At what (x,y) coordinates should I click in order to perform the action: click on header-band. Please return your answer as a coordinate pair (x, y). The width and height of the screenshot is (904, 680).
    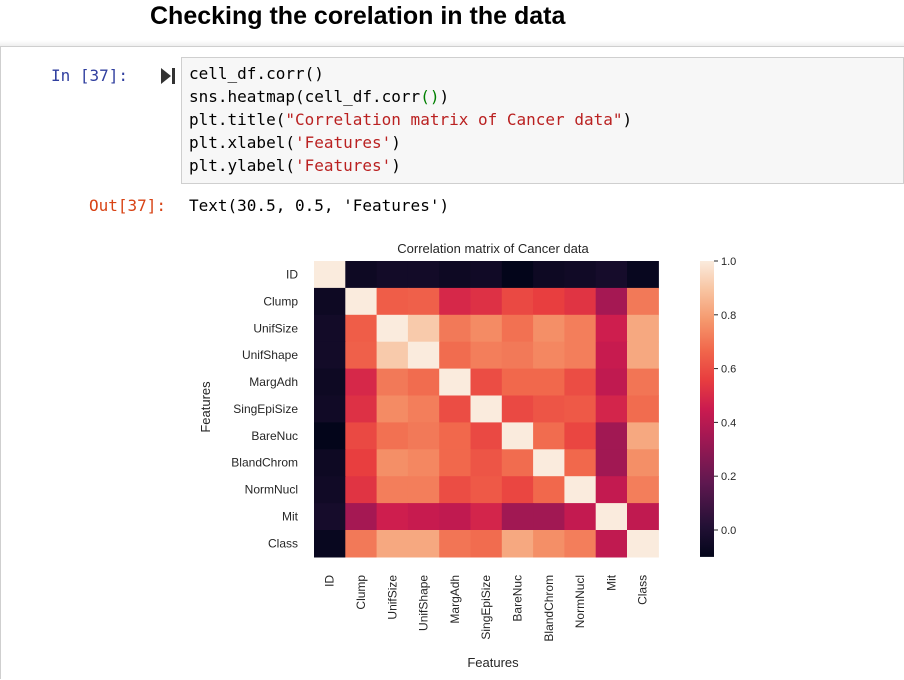
    Looking at the image, I should click on (452, 23).